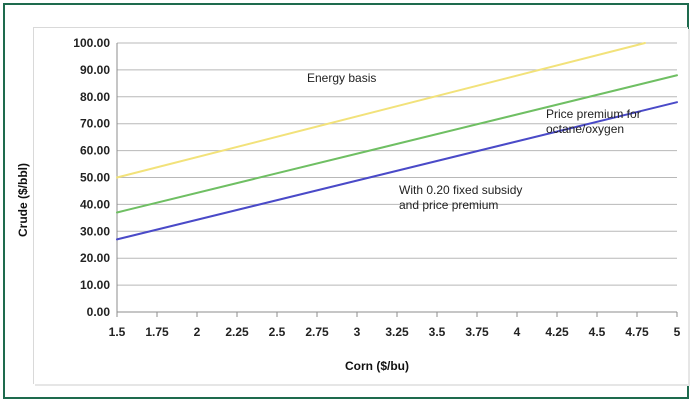 The image size is (694, 402). Describe the element at coordinates (95, 231) in the screenshot. I see `y-tick-label: 30.00` at that location.